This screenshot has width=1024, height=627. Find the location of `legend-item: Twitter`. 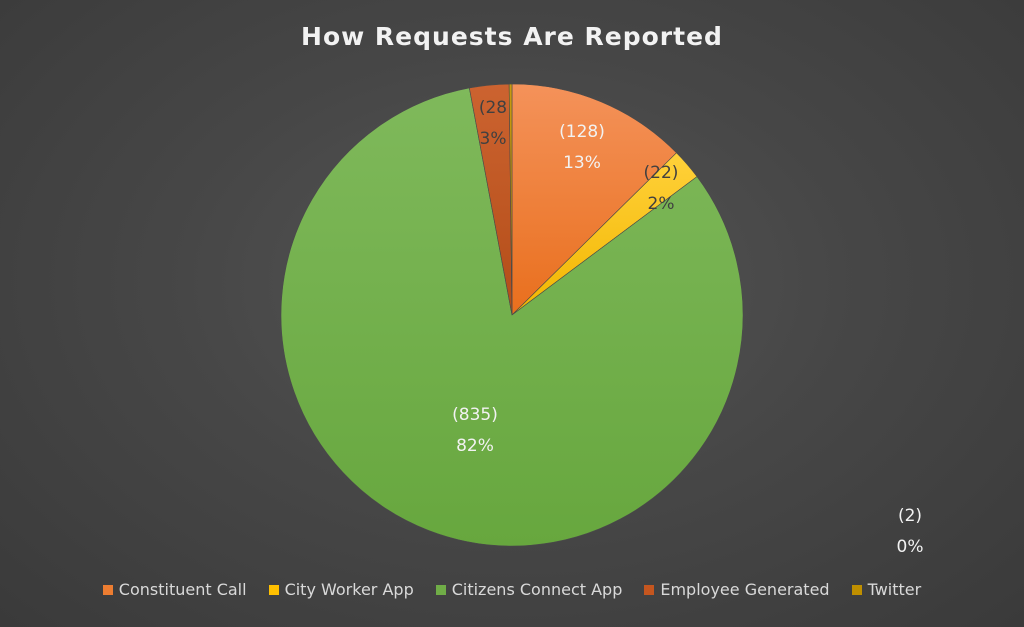

legend-item: Twitter is located at coordinates (886, 589).